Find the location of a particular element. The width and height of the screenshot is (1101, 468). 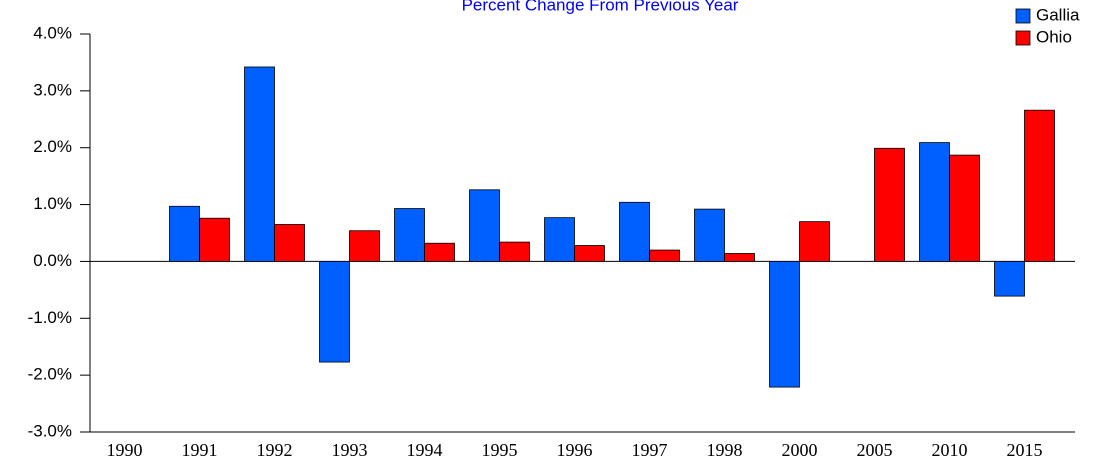

x-tick-label: 1995 is located at coordinates (500, 450).